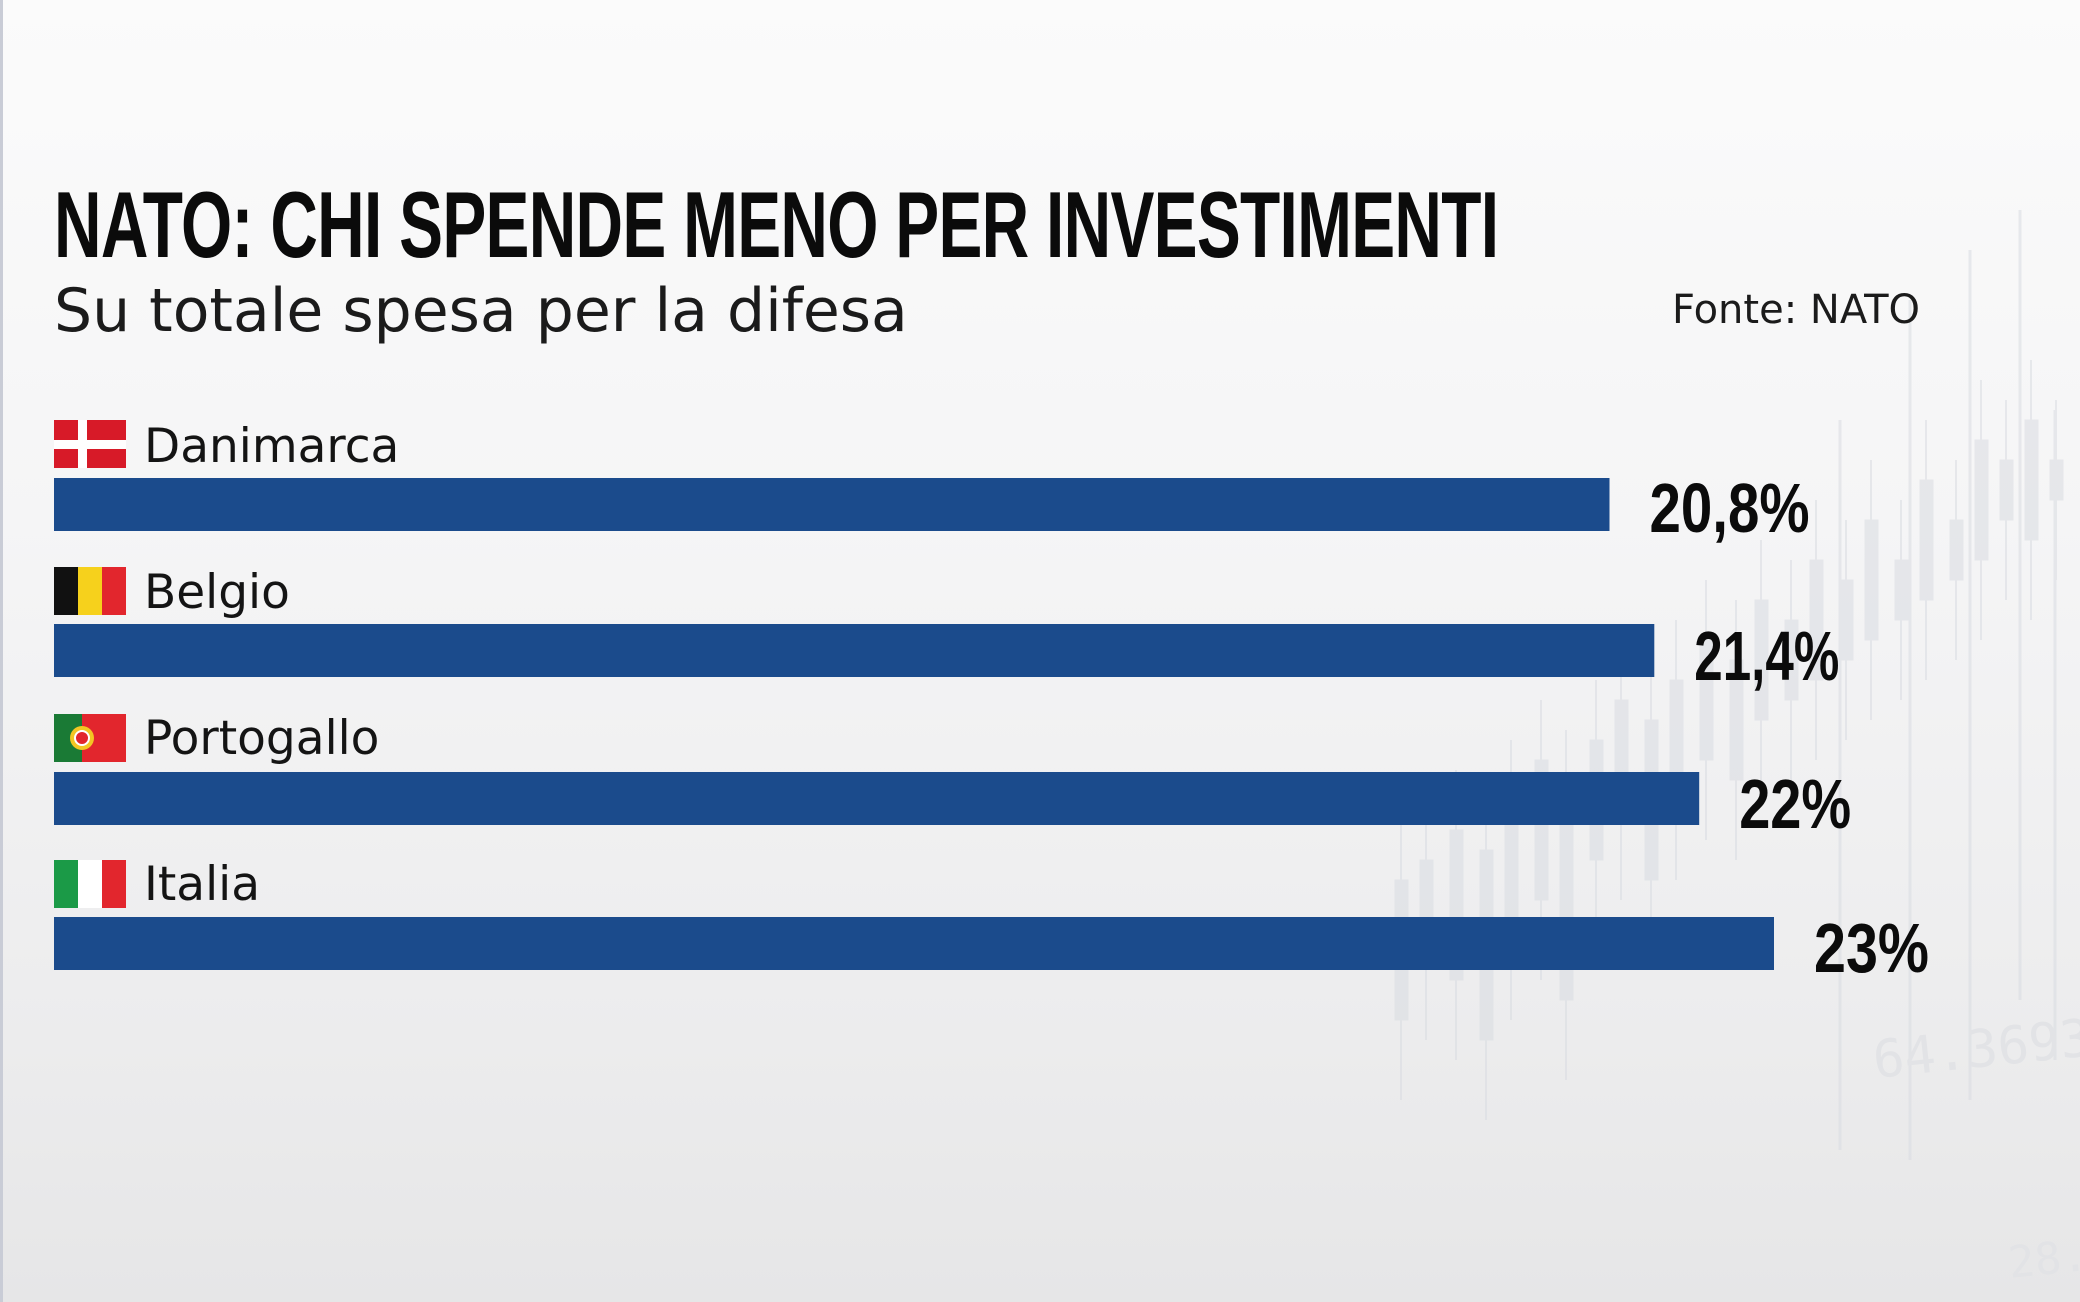 Image resolution: width=2080 pixels, height=1302 pixels. I want to click on bar-danimarca, so click(832, 504).